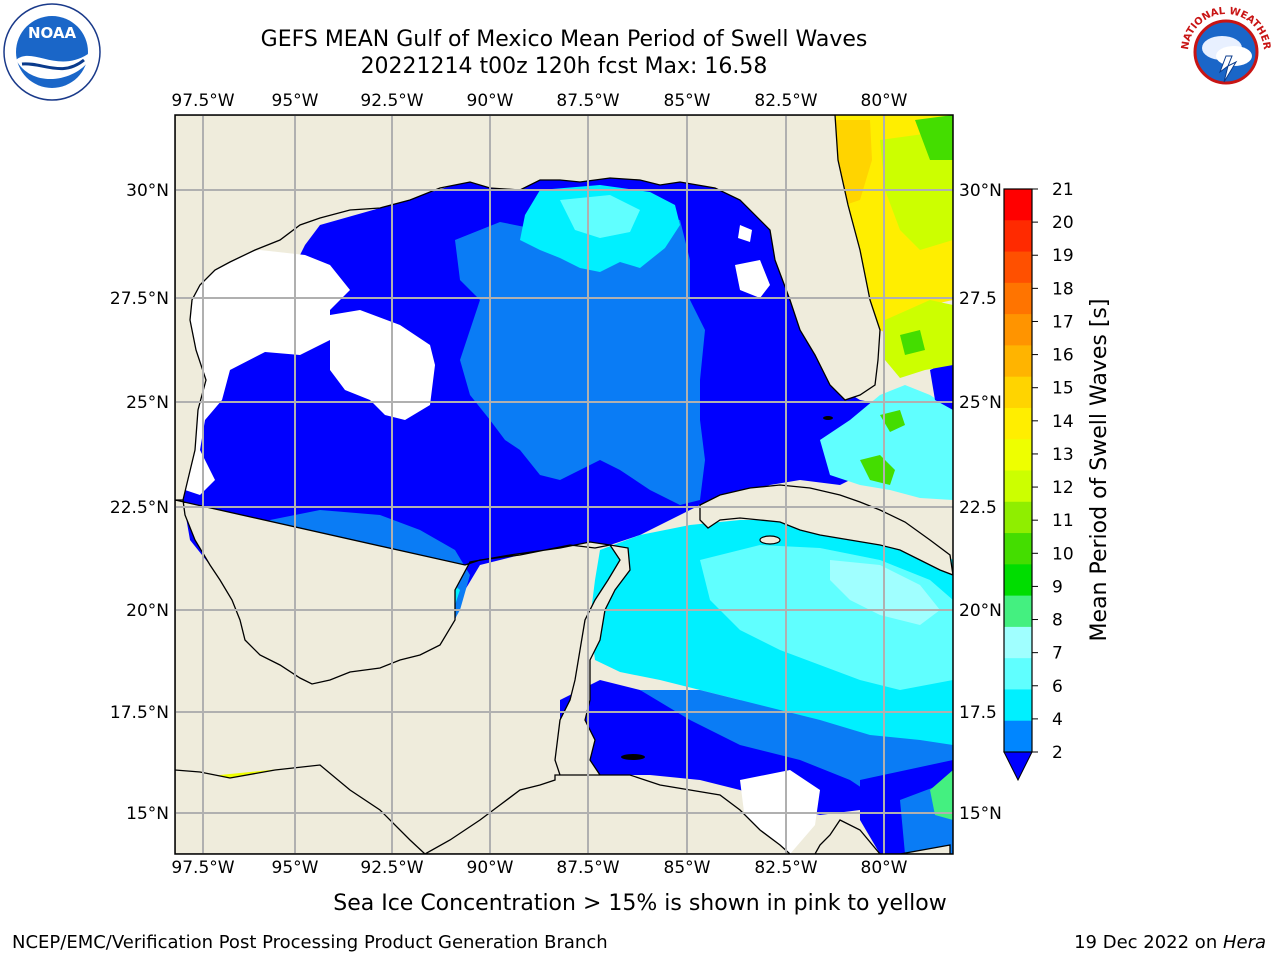 This screenshot has height=960, width=1280. I want to click on colorbar-tick-label: 10, so click(1063, 554).